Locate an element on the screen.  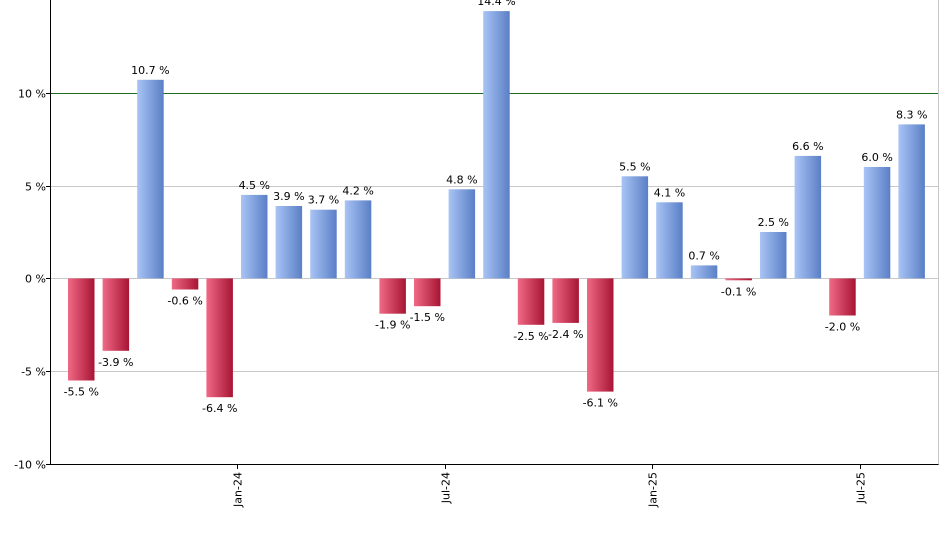
x-tick-label: Jan-25 is located at coordinates (653, 490).